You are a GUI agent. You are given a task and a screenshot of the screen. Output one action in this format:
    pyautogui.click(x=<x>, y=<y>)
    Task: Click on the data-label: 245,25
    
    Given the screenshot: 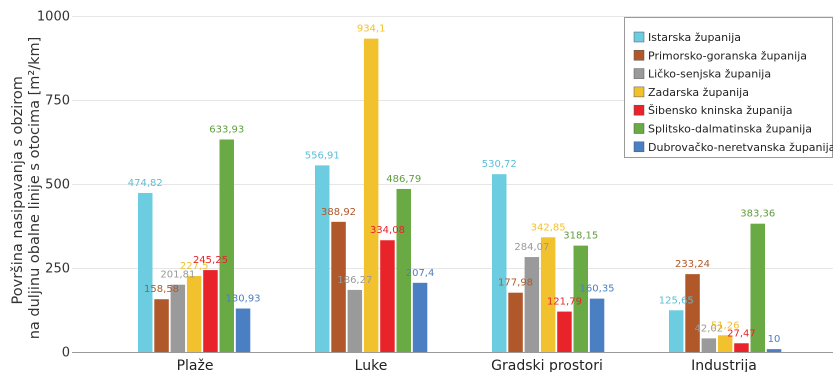 What is the action you would take?
    pyautogui.click(x=210, y=260)
    